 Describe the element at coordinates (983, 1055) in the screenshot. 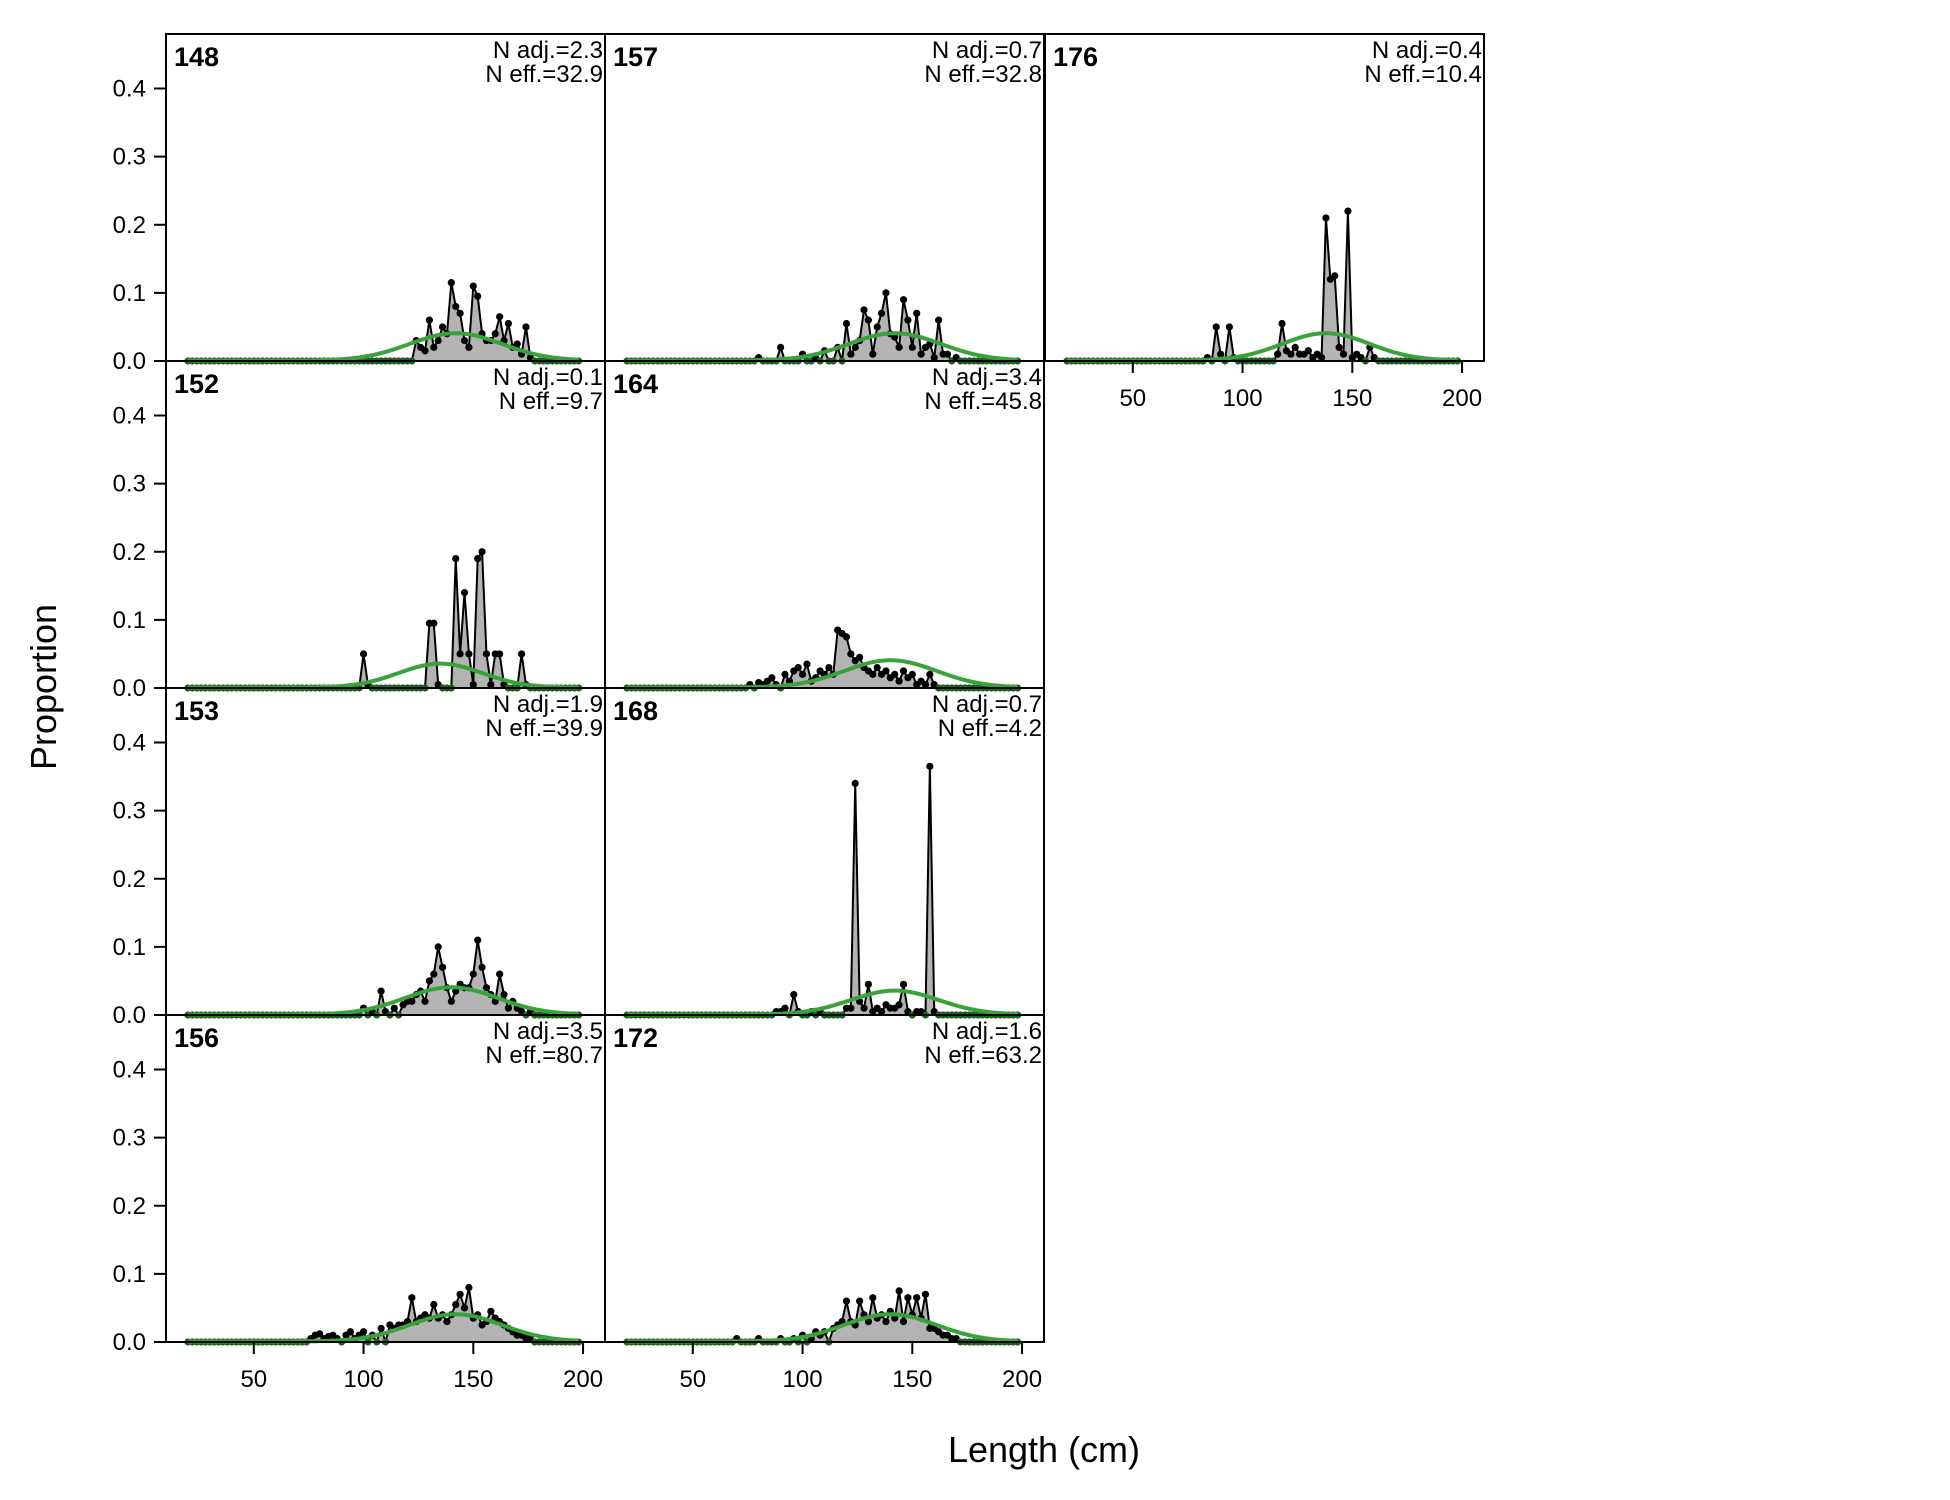

I see `n-eff-label: N eff.=63.2` at that location.